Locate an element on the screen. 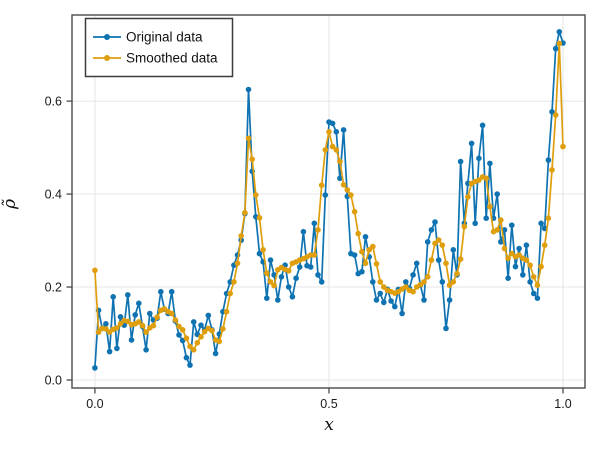 The image size is (600, 455). legend: Original data Smoothed data is located at coordinates (159, 47).